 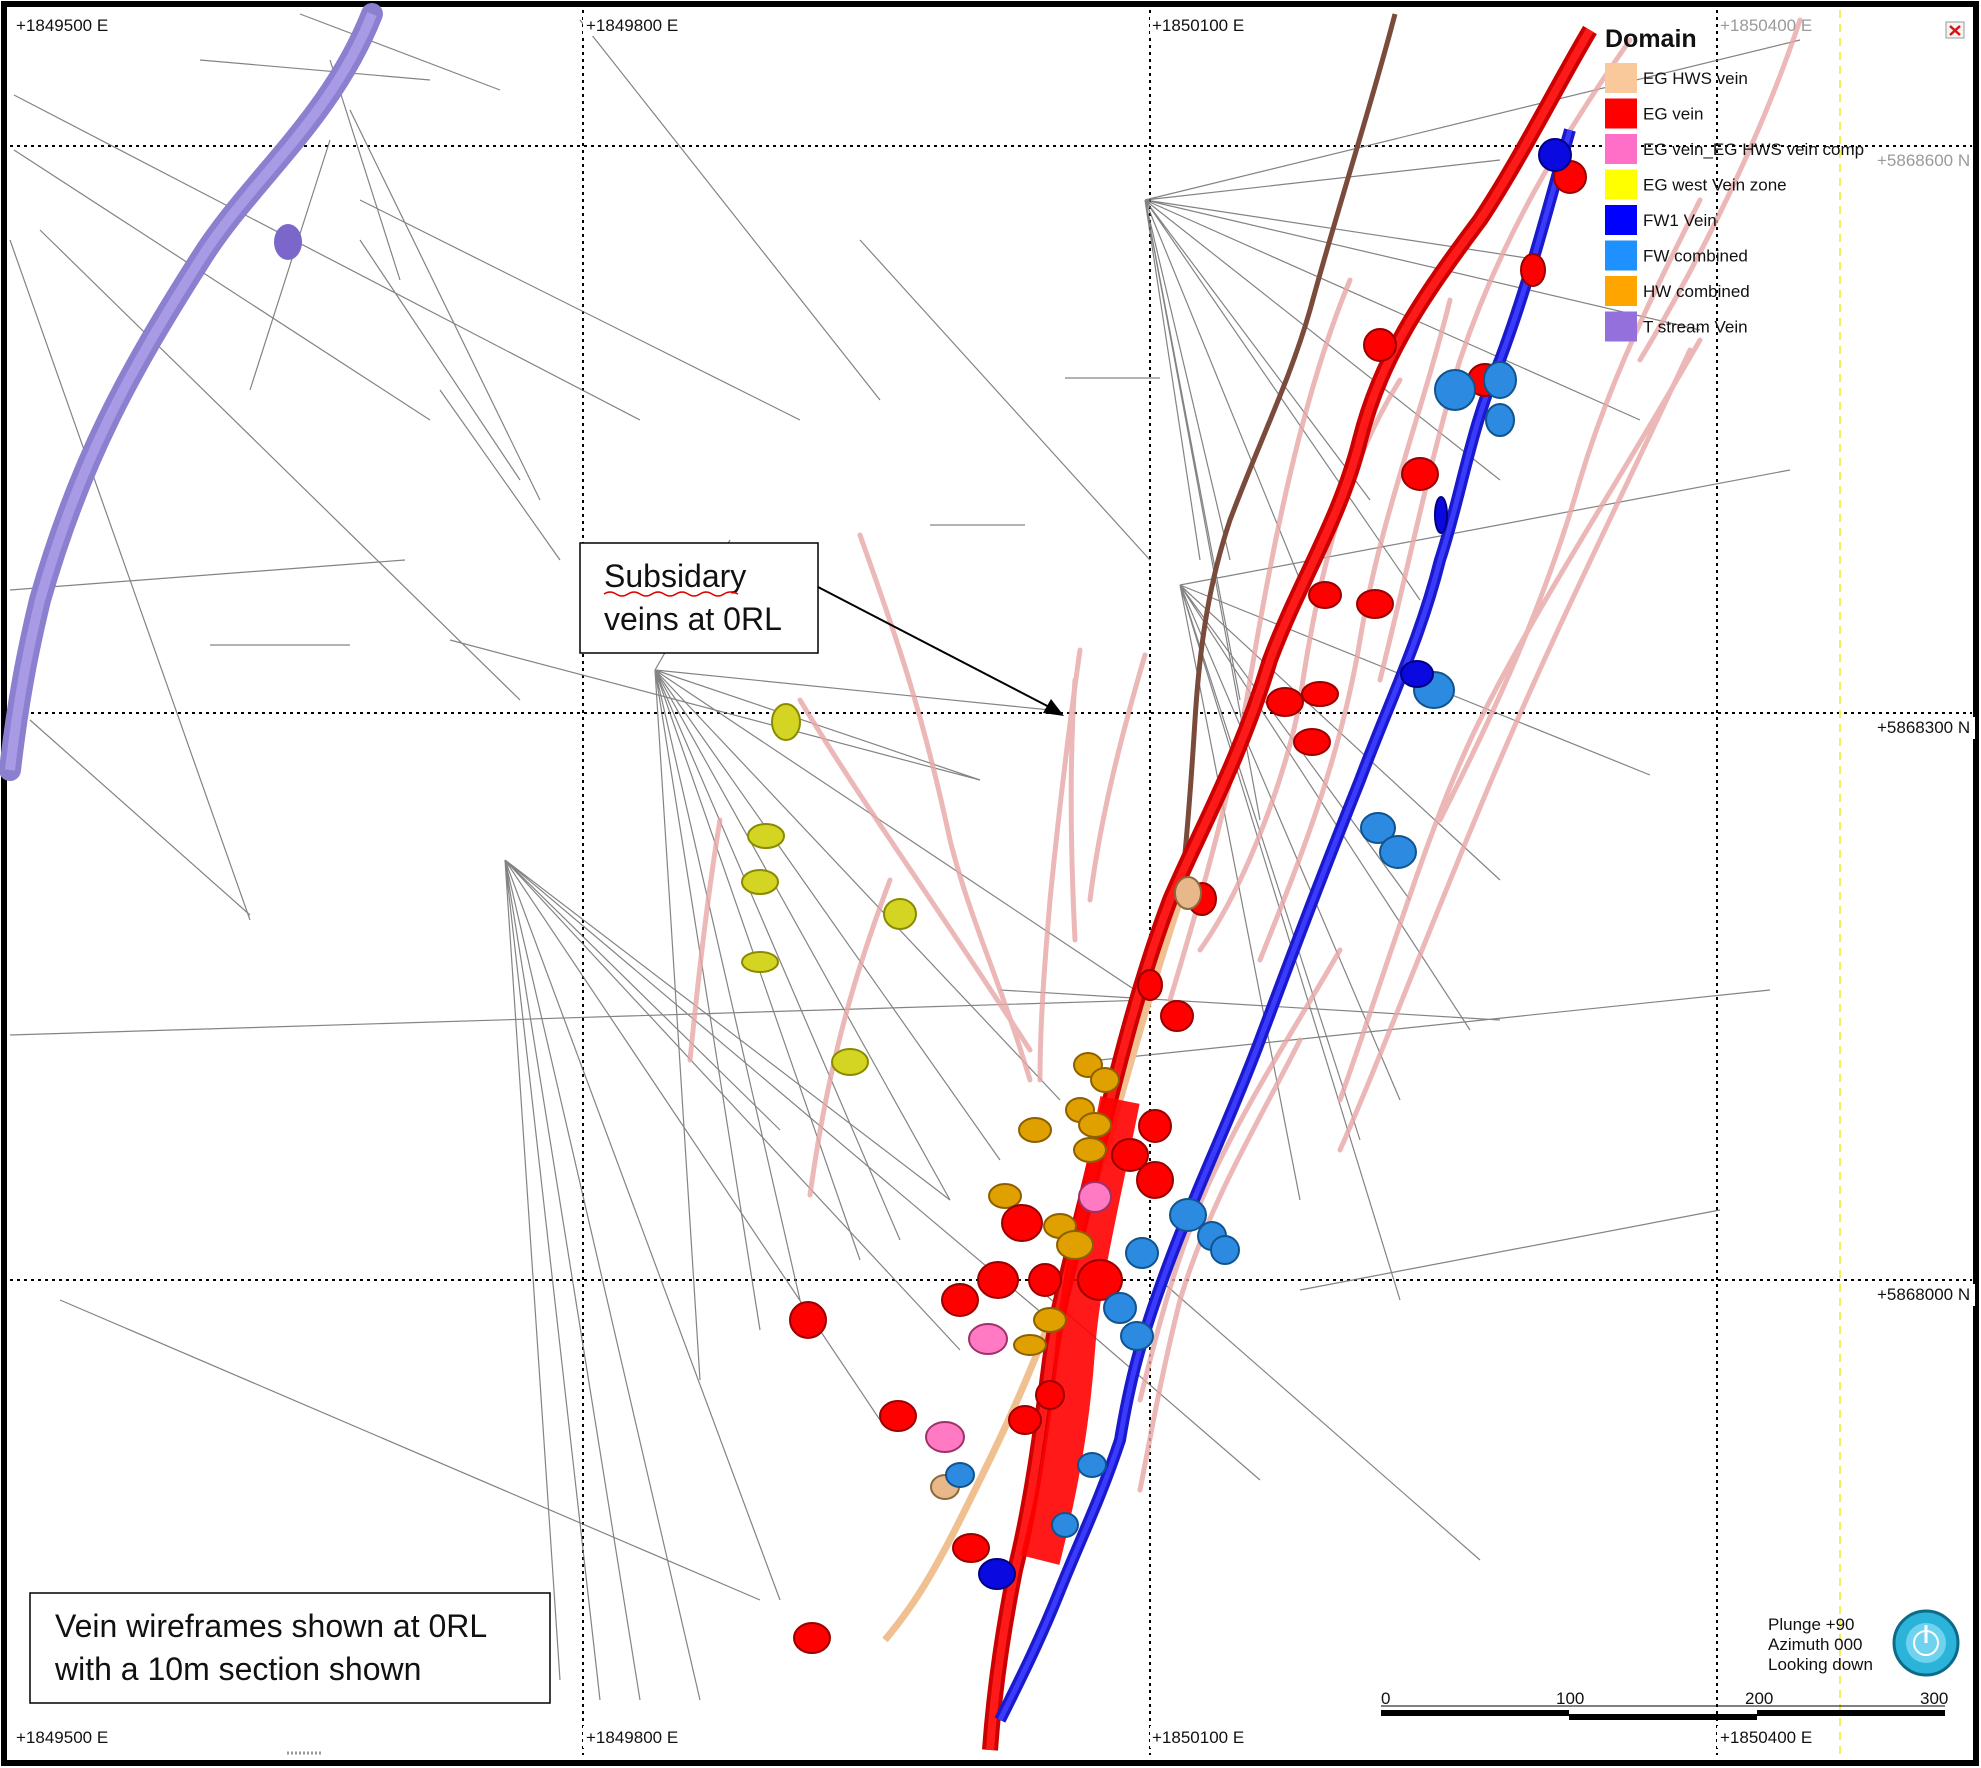 I want to click on eg-comp-intercepts, so click(x=1018, y=1317).